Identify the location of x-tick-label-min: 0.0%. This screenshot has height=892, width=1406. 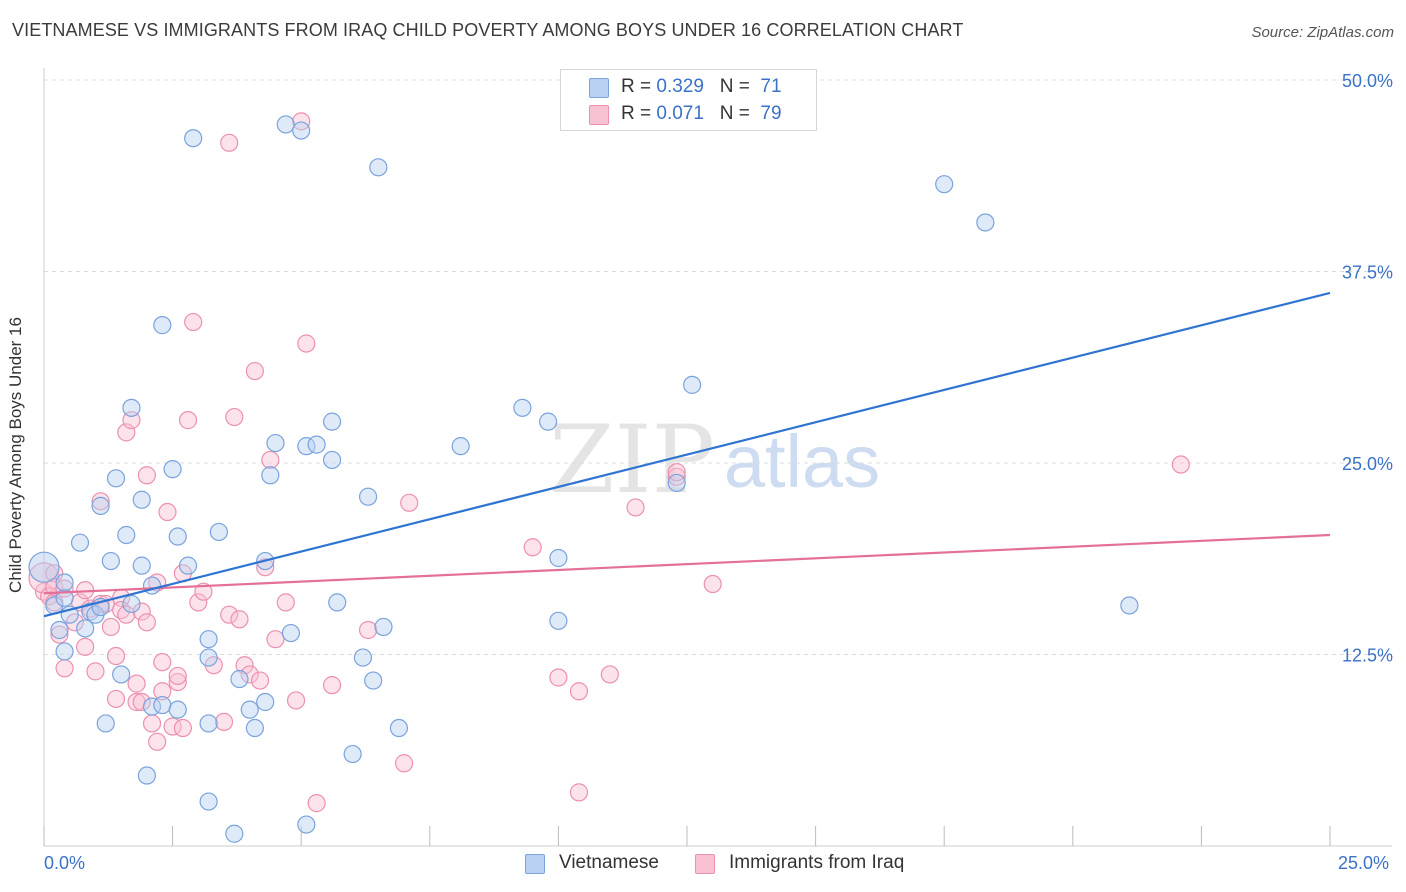
(65, 863).